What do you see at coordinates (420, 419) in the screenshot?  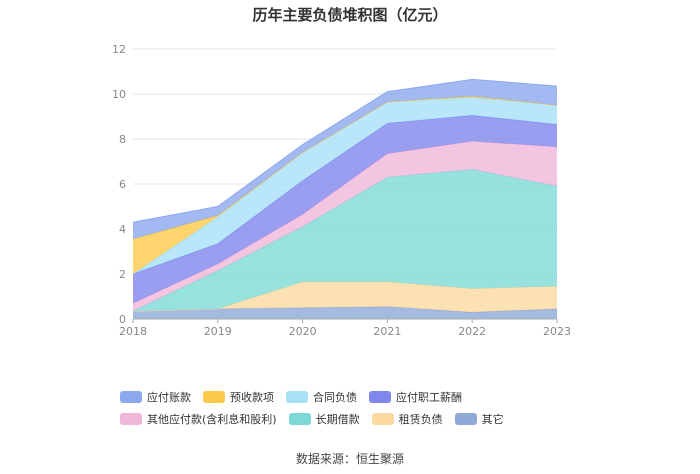 I see `legend-label: 租赁负债` at bounding box center [420, 419].